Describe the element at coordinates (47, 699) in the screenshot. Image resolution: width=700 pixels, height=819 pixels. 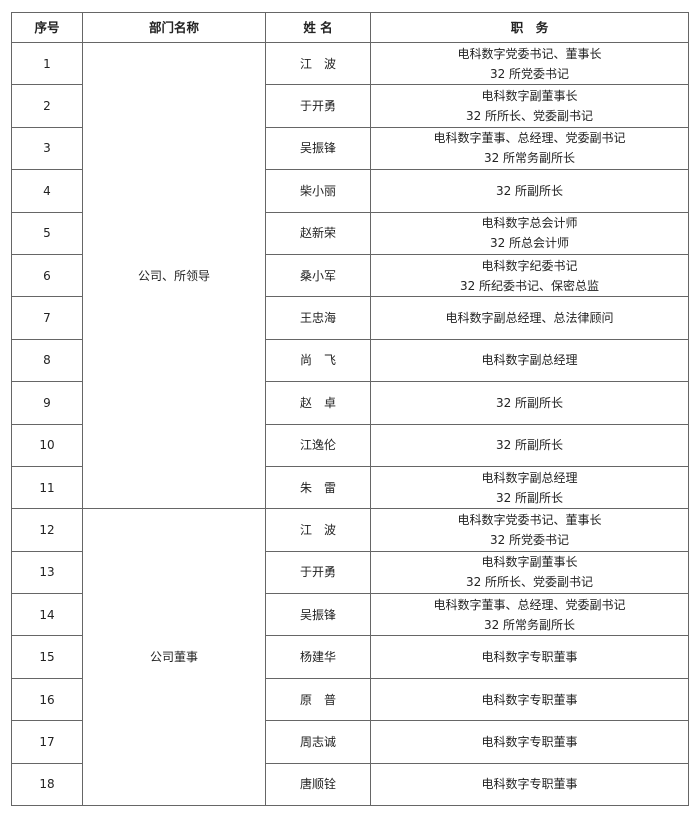
I see `seq-cell: 16` at that location.